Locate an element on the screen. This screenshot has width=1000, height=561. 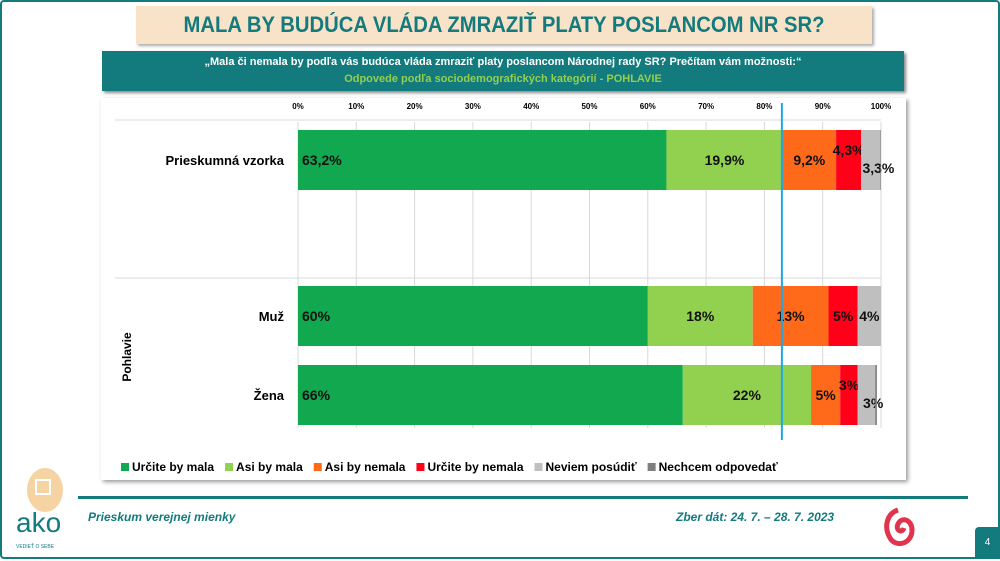
footer-date: Zber dát: 24. 7. – 28. 7. 2023 is located at coordinates (755, 517).